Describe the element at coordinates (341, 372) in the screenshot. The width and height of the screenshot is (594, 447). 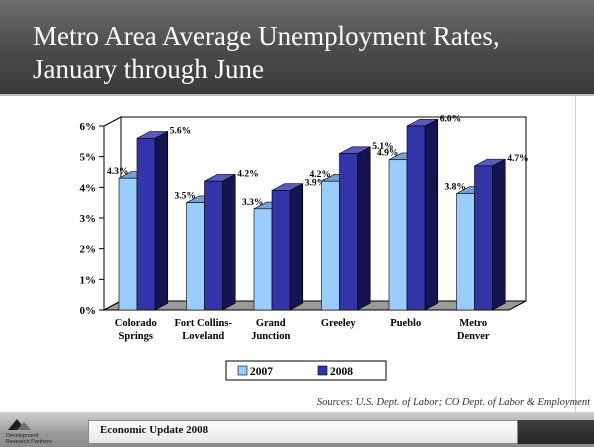
I see `legend-label-2008: 2008` at that location.